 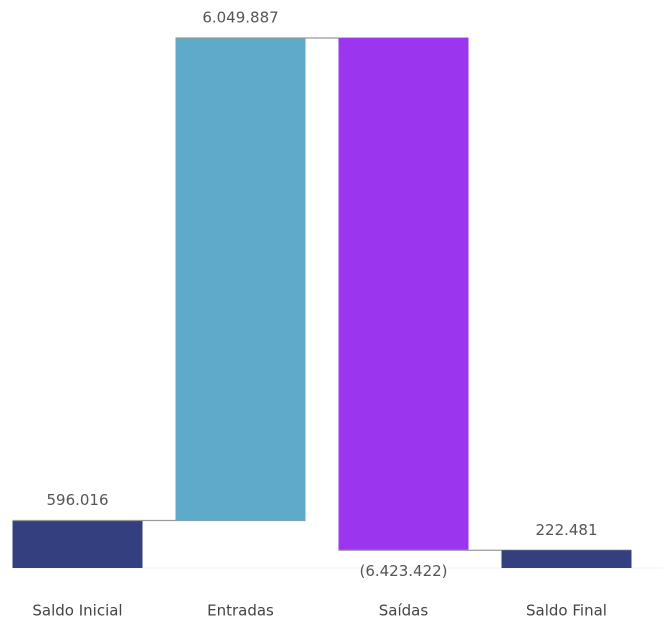 What do you see at coordinates (566, 530) in the screenshot?
I see `value-label: 222.481` at bounding box center [566, 530].